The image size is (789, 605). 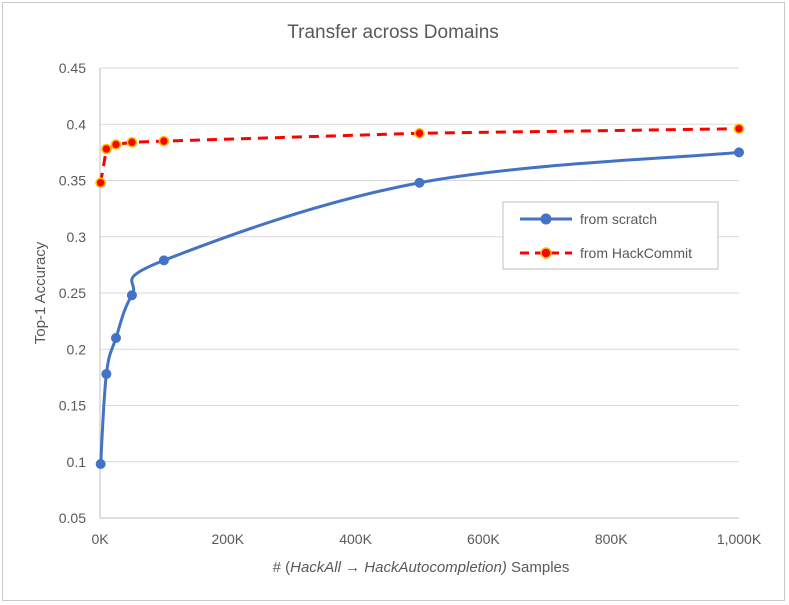 I want to click on x-tick-label: 600K, so click(x=483, y=539).